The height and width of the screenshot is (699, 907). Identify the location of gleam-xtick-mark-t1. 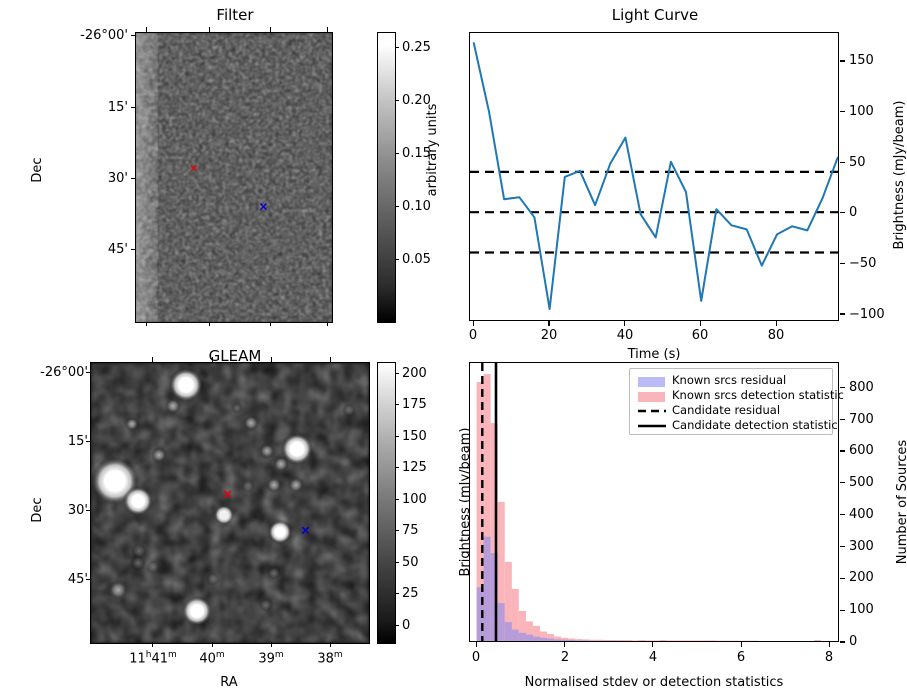
(213, 359).